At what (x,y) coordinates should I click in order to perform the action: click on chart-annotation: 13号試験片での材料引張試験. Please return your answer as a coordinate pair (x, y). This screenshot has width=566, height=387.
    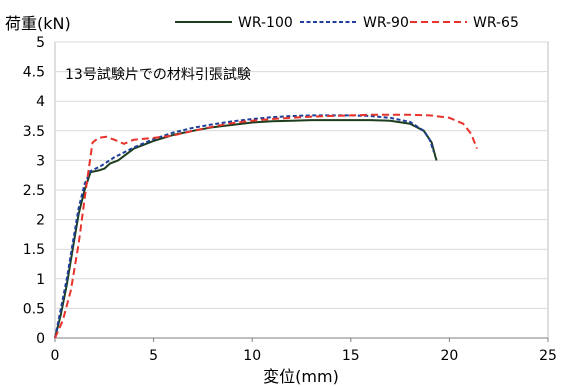
    Looking at the image, I should click on (158, 75).